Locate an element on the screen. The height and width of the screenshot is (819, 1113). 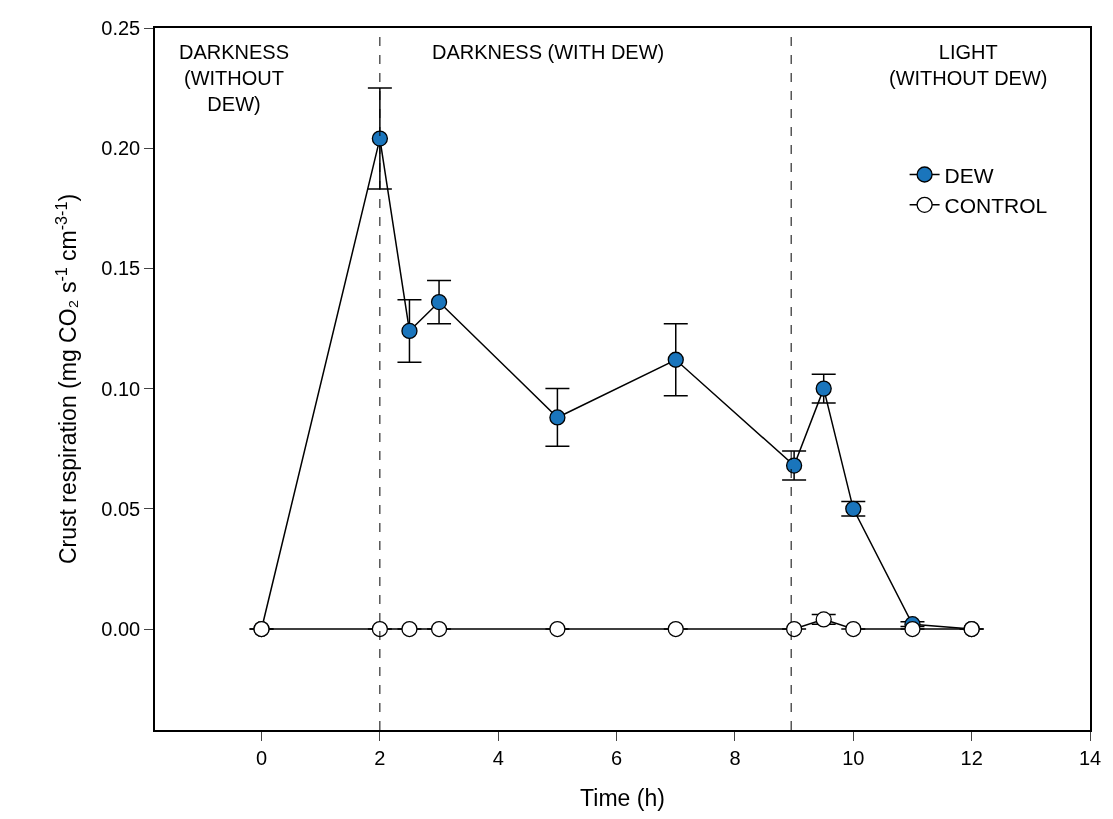
x-tick-label: 14 is located at coordinates (1090, 757).